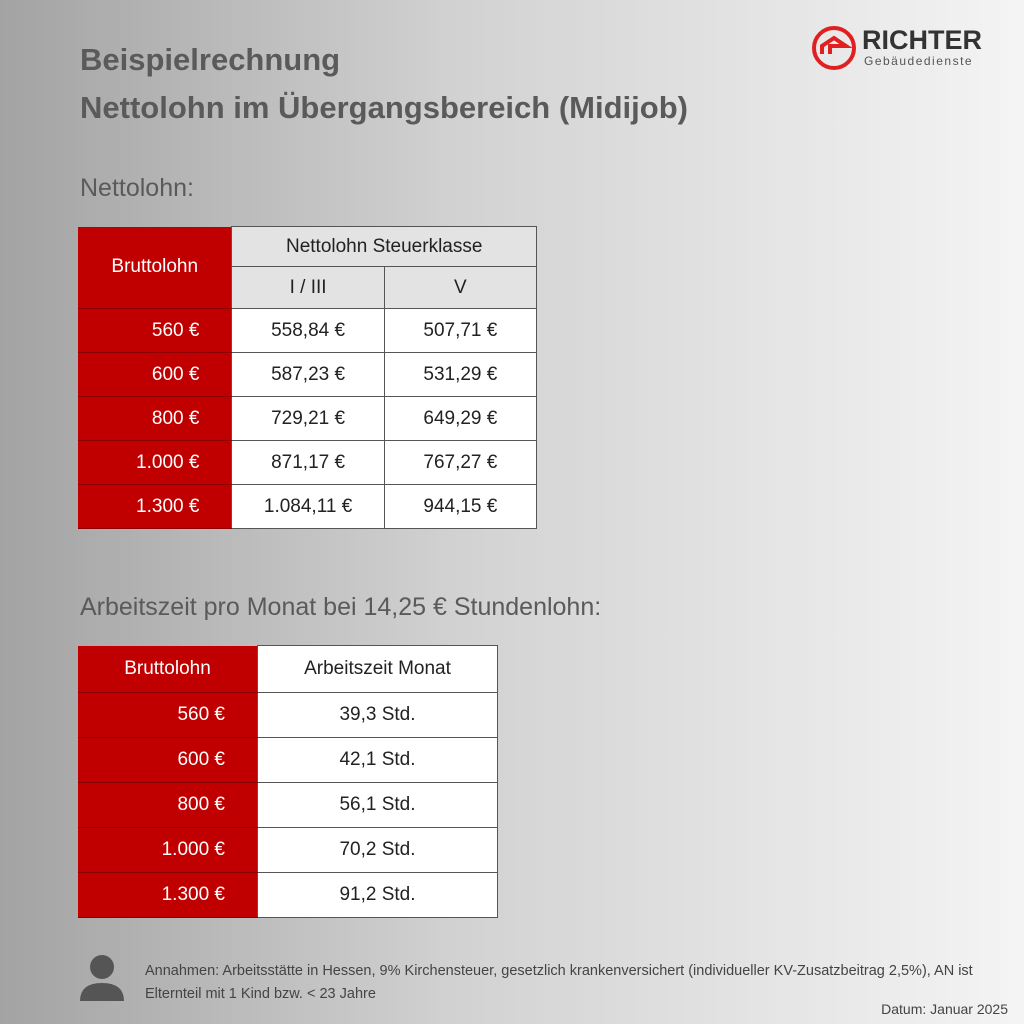 The width and height of the screenshot is (1024, 1024). I want to click on header-cell: V, so click(460, 287).